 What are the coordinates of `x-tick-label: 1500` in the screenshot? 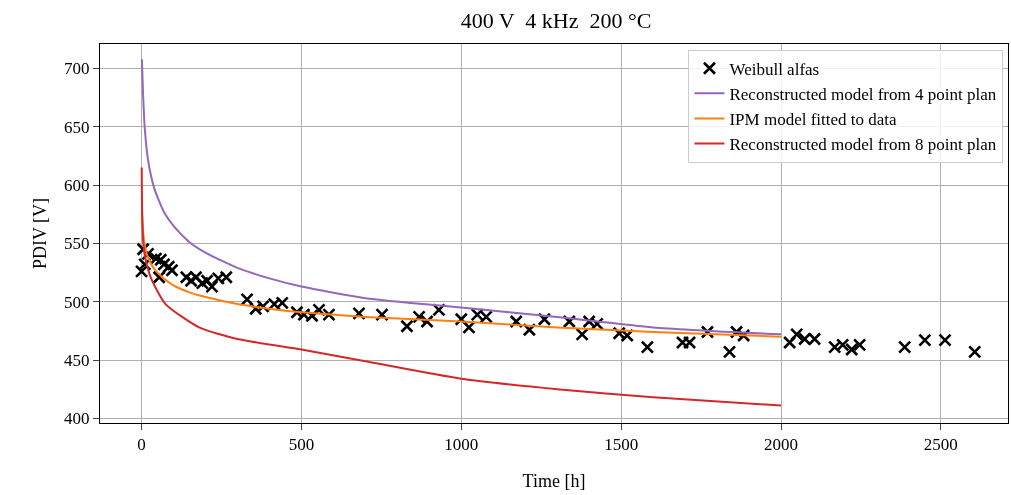 It's located at (621, 445).